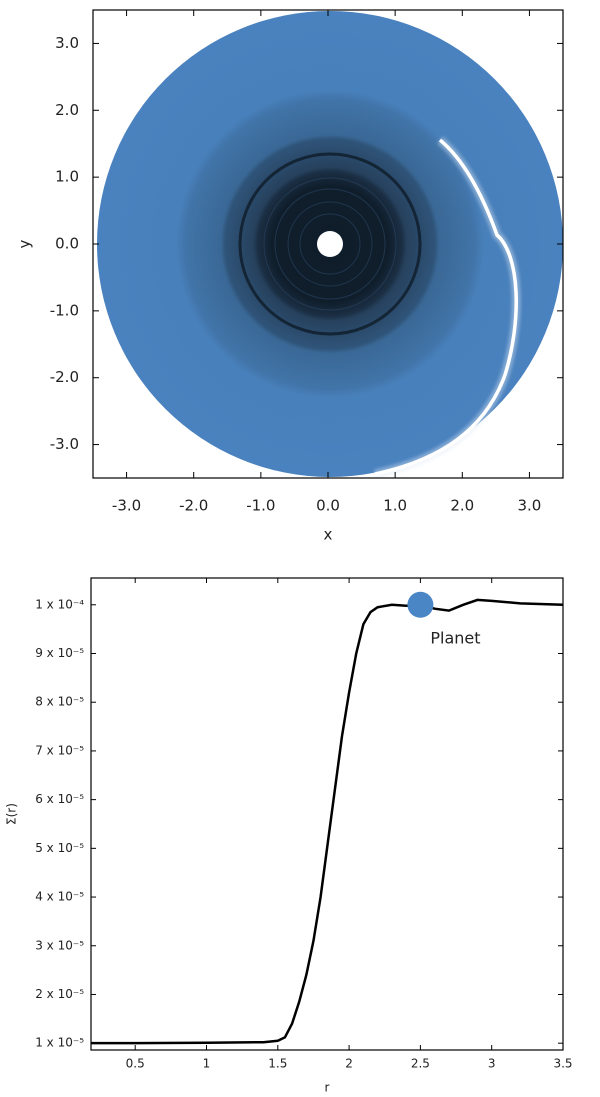 The image size is (600, 1097). What do you see at coordinates (59, 702) in the screenshot?
I see `y-tick-label: 8 x 10⁻⁵` at bounding box center [59, 702].